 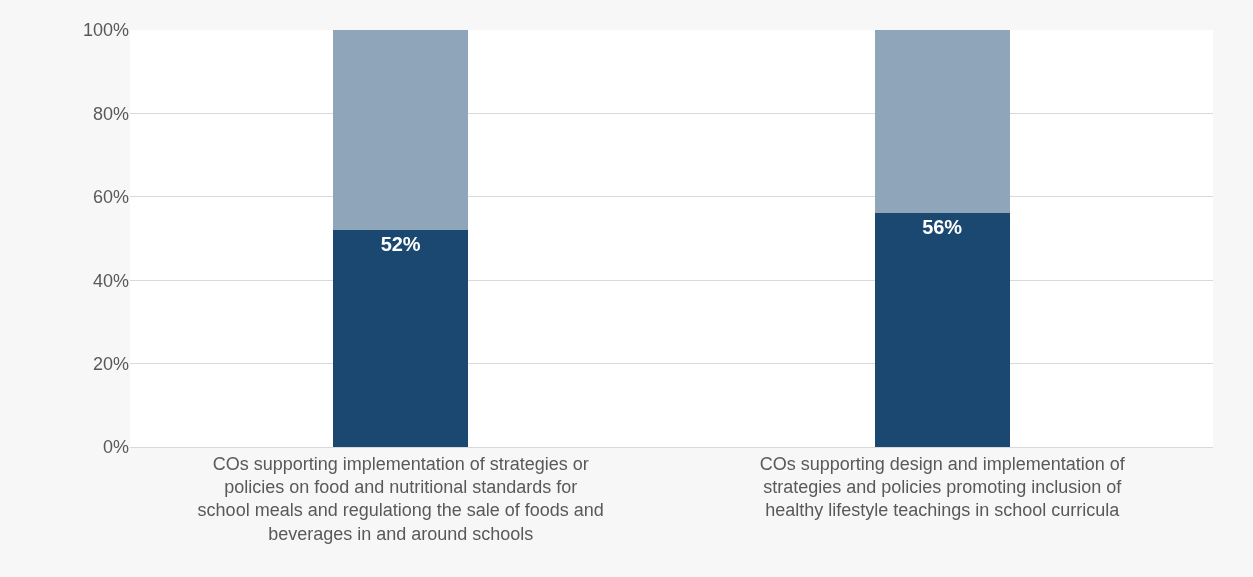 What do you see at coordinates (942, 227) in the screenshot?
I see `data-label: 56%` at bounding box center [942, 227].